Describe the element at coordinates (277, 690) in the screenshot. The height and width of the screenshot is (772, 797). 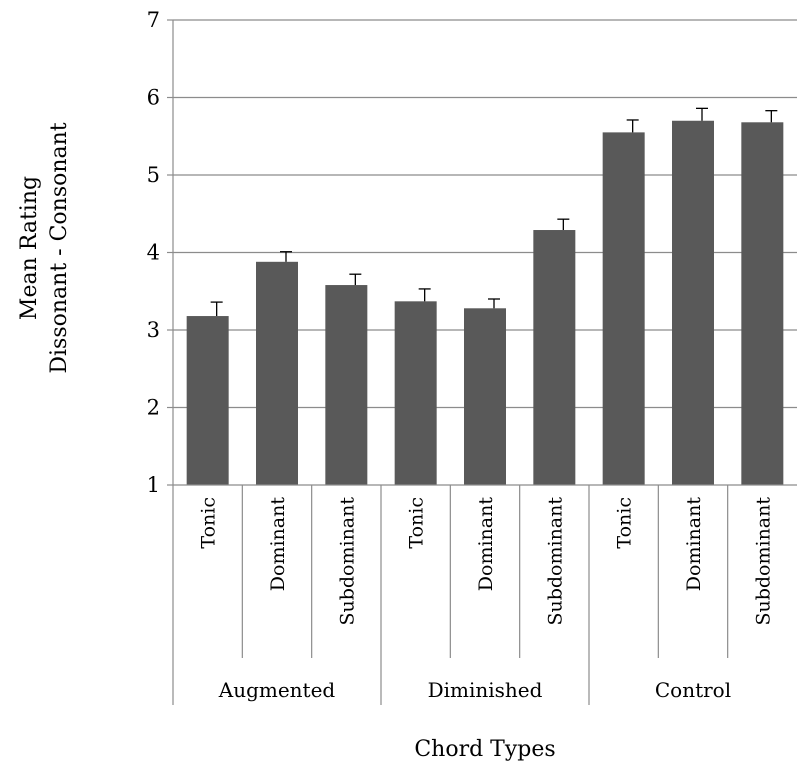
I see `group-label: Augmented` at that location.